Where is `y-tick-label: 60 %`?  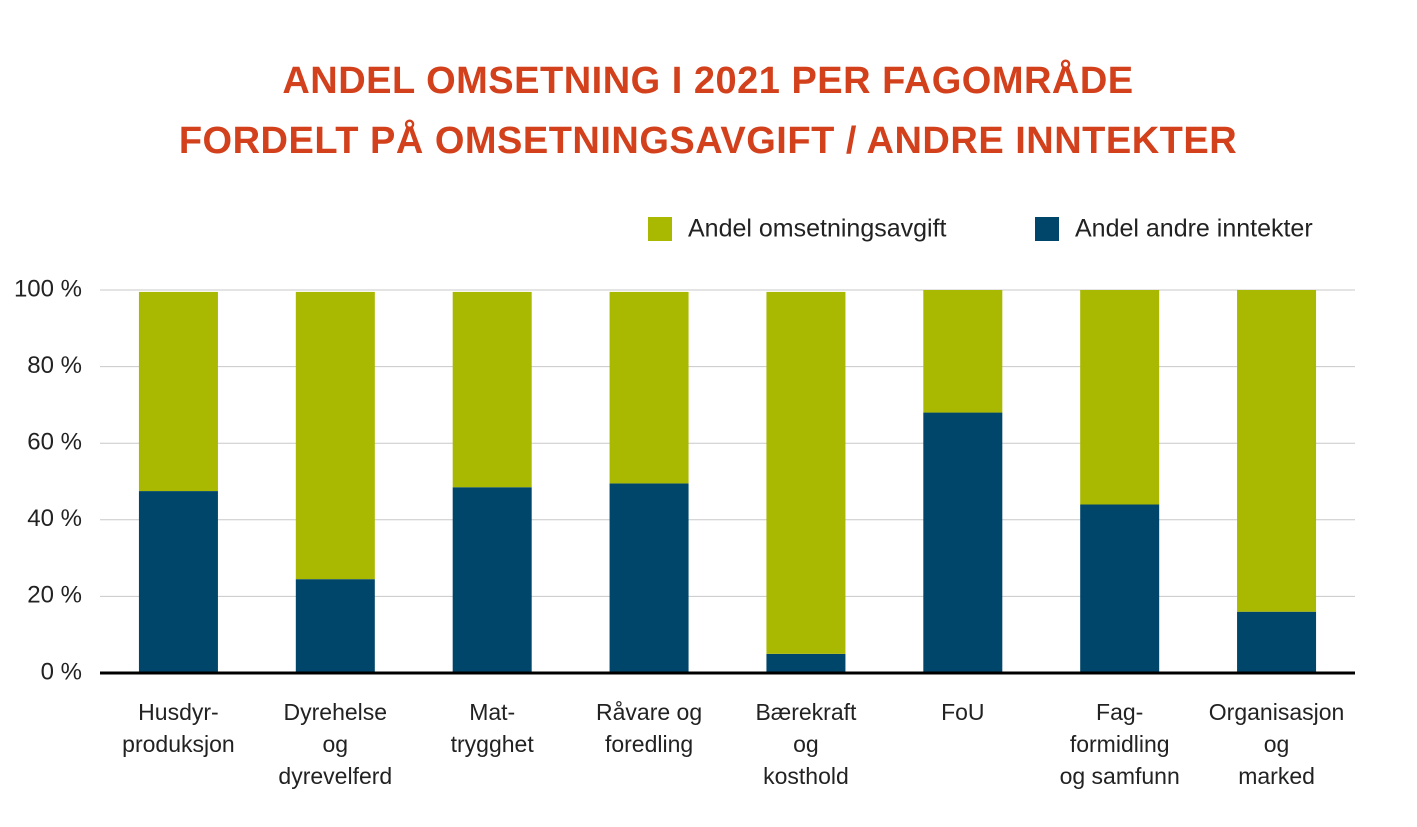 y-tick-label: 60 % is located at coordinates (54, 442).